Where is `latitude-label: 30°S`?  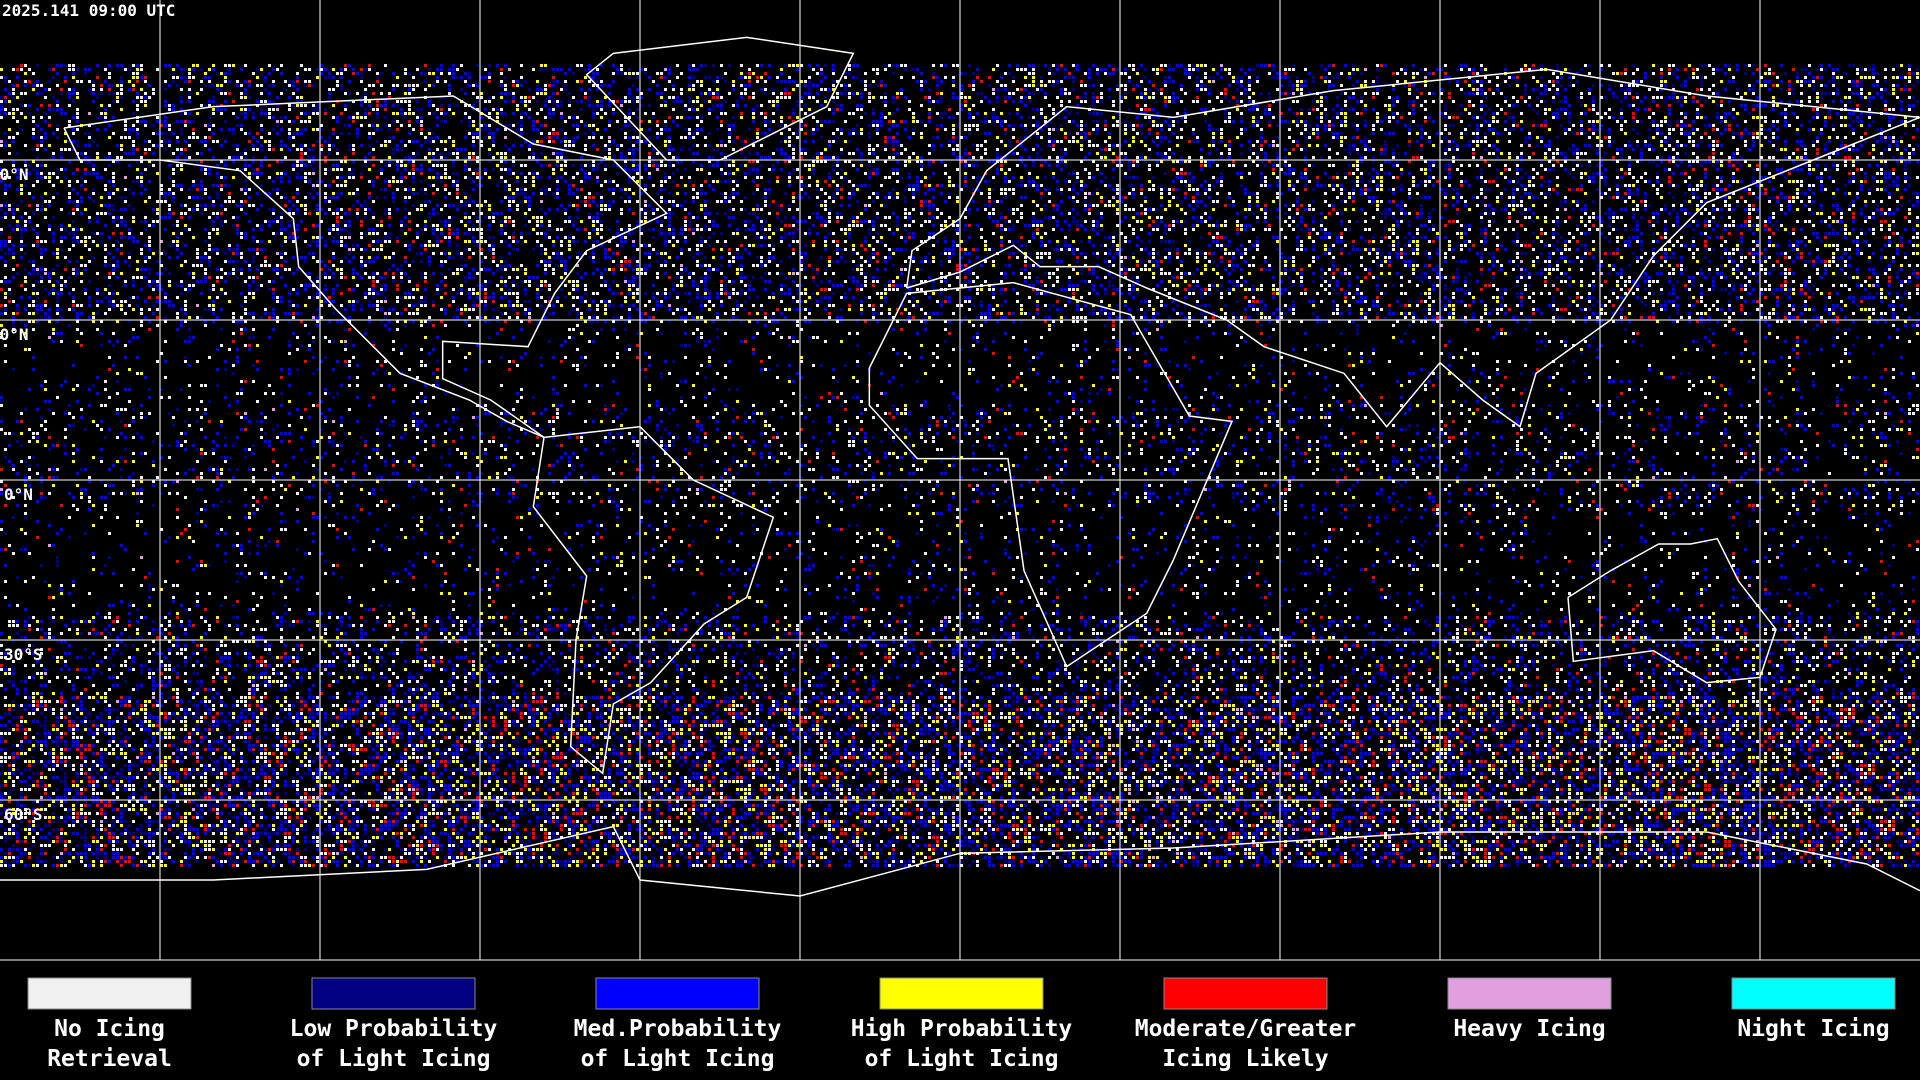
latitude-label: 30°S is located at coordinates (23, 654).